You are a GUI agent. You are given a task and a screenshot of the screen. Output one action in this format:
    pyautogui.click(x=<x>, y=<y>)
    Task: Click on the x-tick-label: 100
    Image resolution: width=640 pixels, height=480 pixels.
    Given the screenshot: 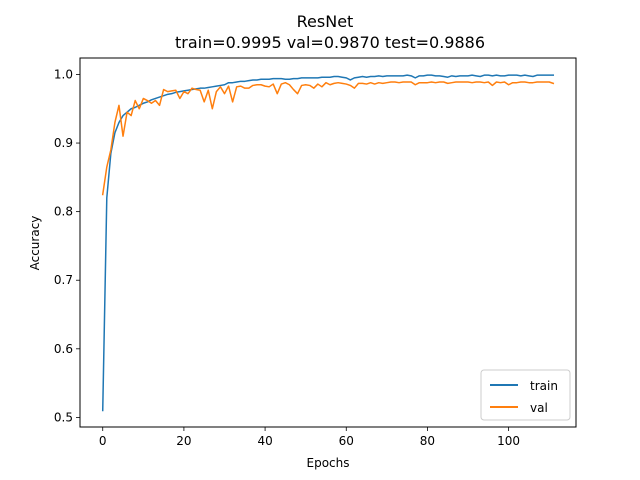 What is the action you would take?
    pyautogui.click(x=508, y=441)
    